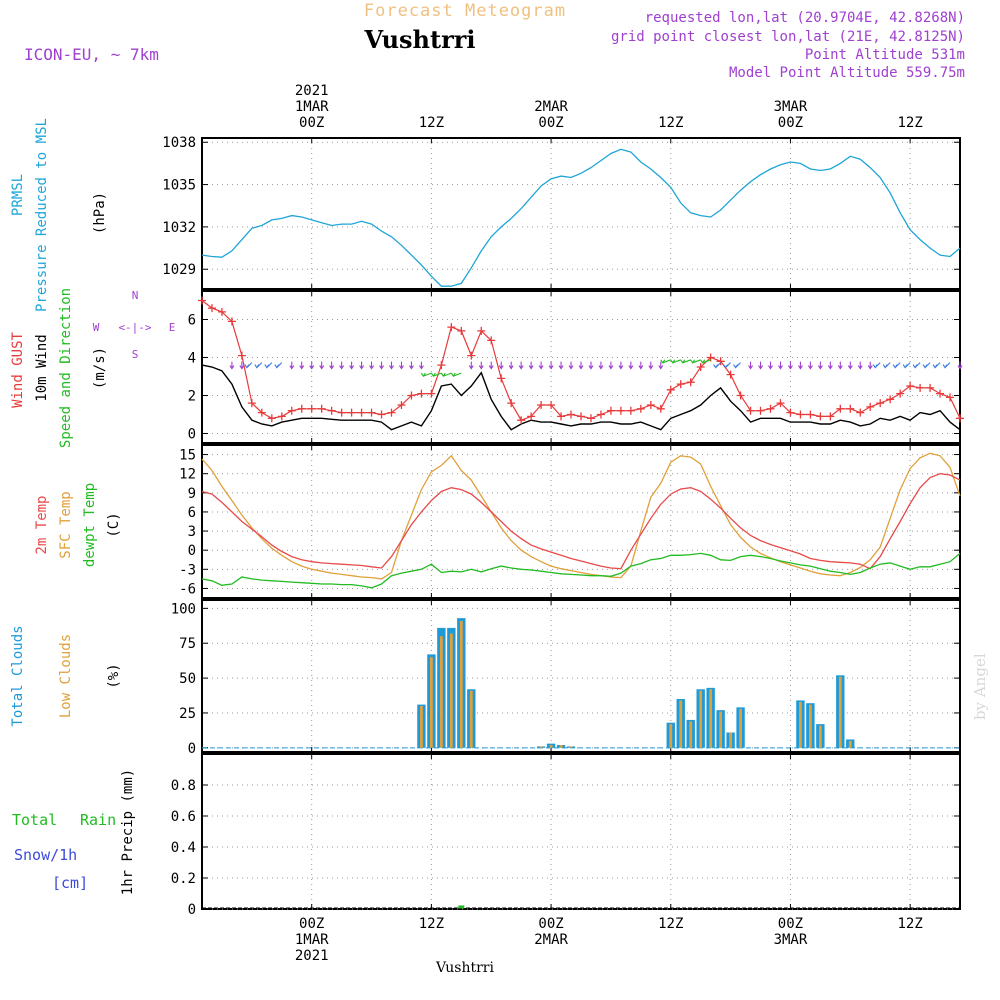 This screenshot has height=1000, width=1000. I want to click on clouds-panel, so click(581, 683).